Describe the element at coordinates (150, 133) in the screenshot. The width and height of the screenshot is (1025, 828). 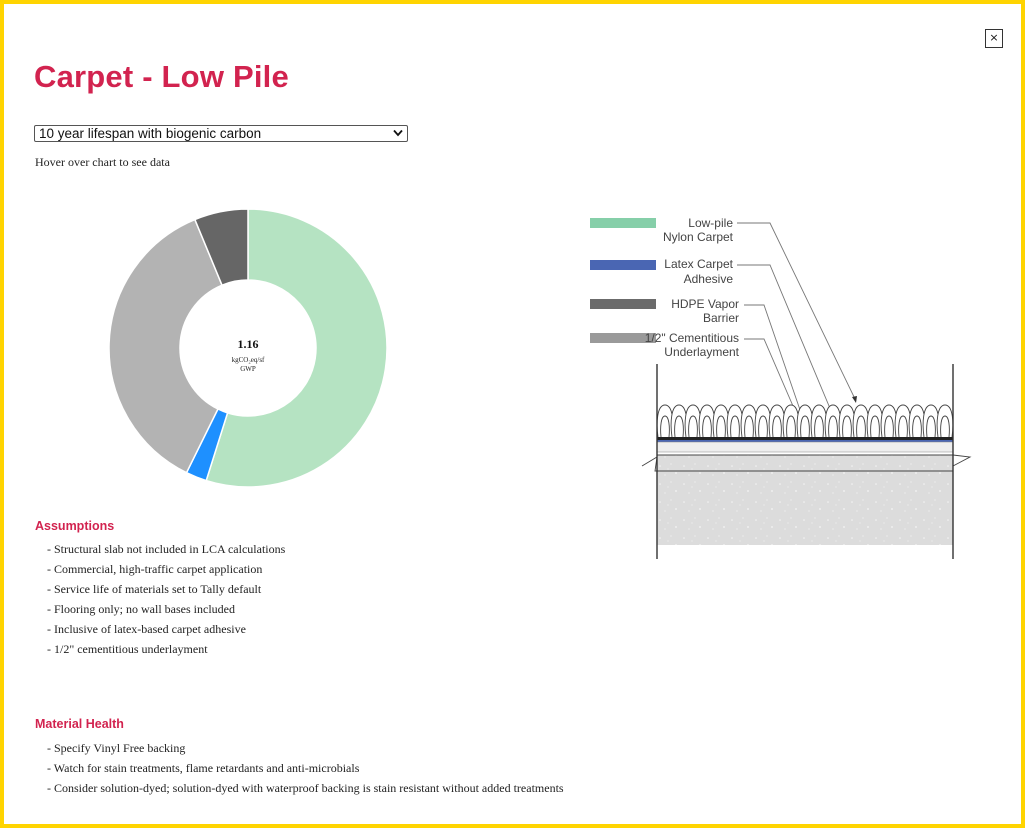
I see `lifespan-select-value: 10 year lifespan with biogenic carbon` at that location.